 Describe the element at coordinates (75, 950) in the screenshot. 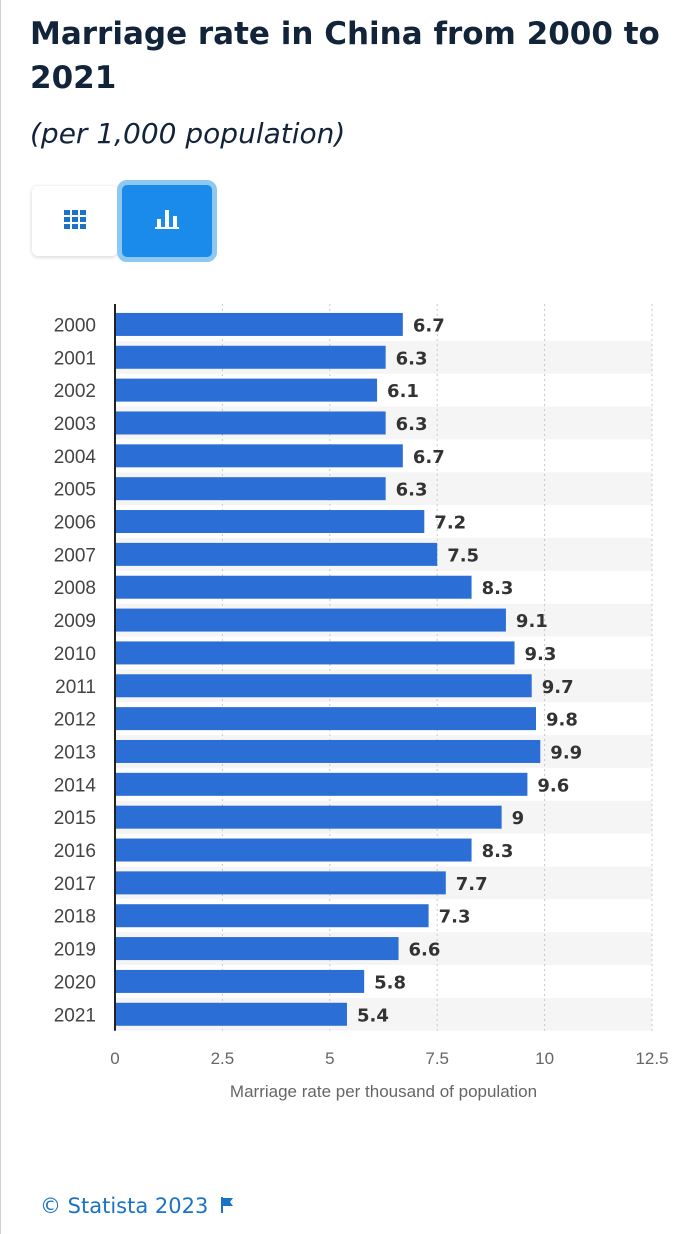

I see `category-label: 2019` at that location.